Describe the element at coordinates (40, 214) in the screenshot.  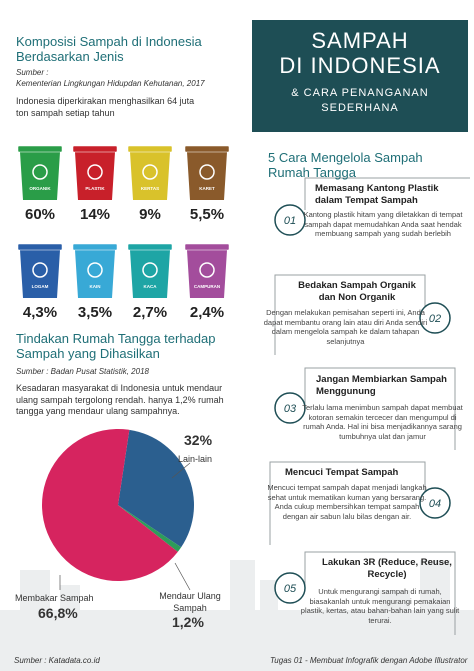
I see `bin-percent: 60%` at that location.